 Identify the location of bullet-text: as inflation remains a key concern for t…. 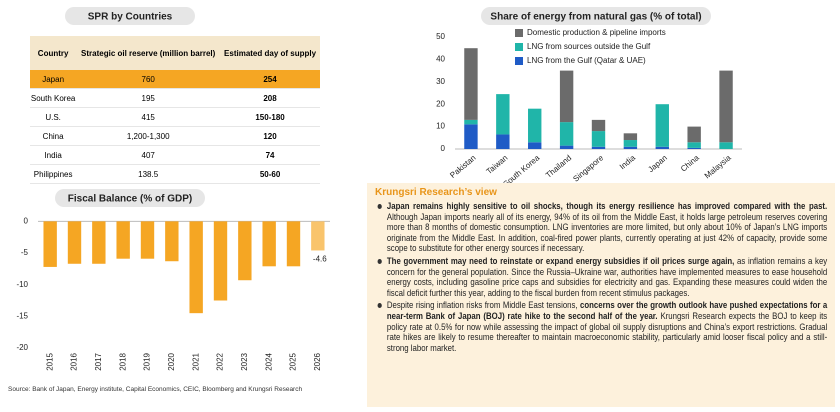
(607, 276).